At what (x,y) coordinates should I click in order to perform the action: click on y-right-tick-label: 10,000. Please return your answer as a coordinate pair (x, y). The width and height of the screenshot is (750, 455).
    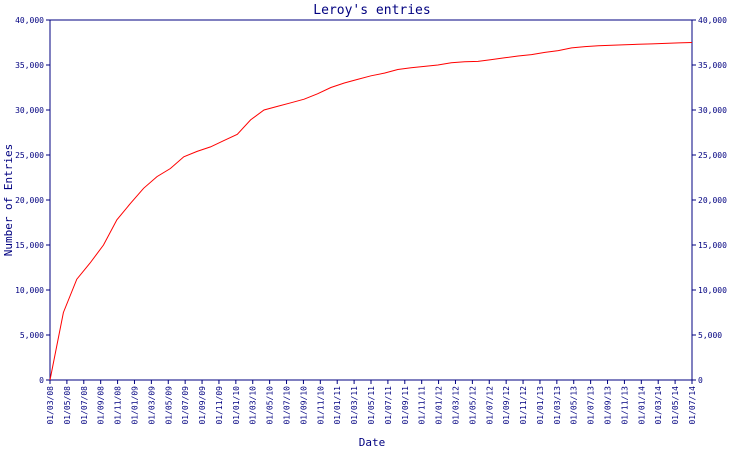
    Looking at the image, I should click on (712, 290).